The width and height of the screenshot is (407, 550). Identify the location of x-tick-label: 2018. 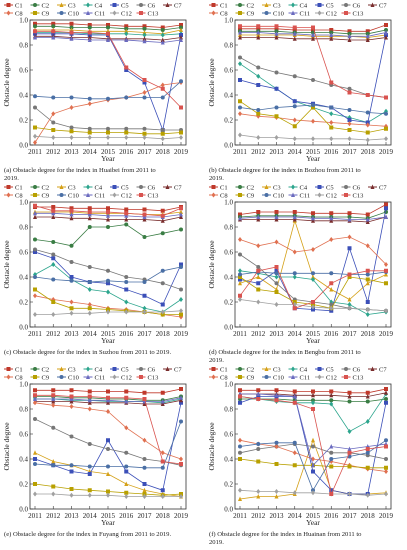
(368, 152).